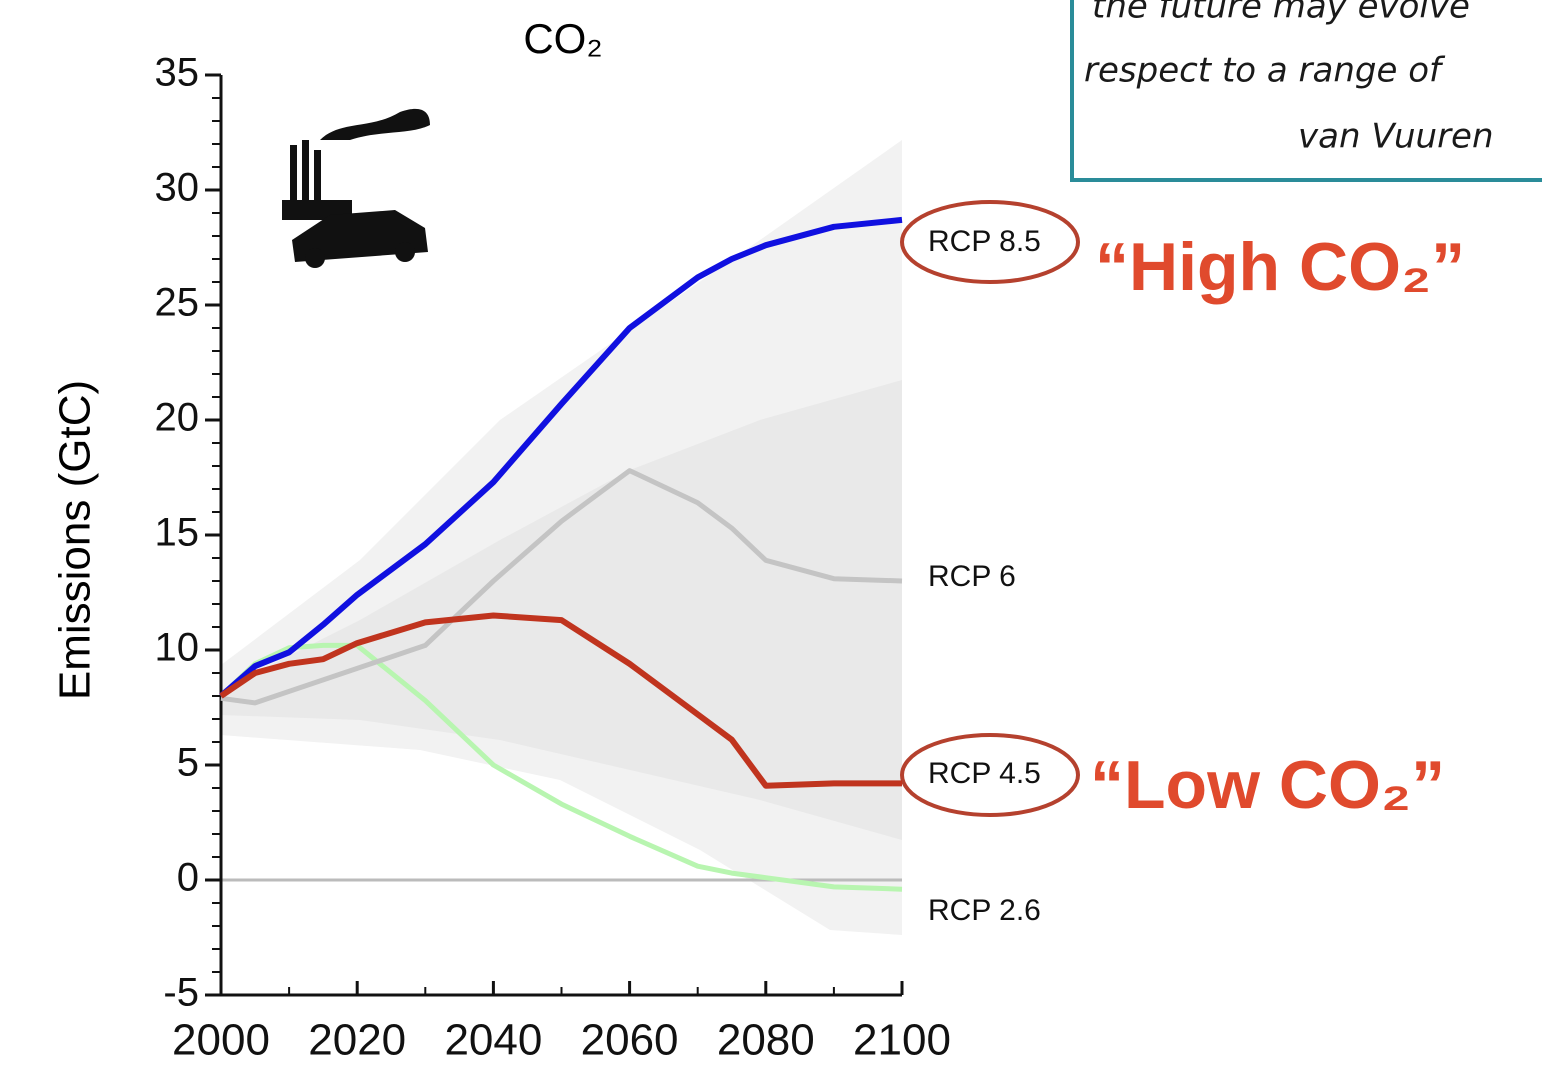  What do you see at coordinates (630, 1040) in the screenshot?
I see `x-tick-label: 2060` at bounding box center [630, 1040].